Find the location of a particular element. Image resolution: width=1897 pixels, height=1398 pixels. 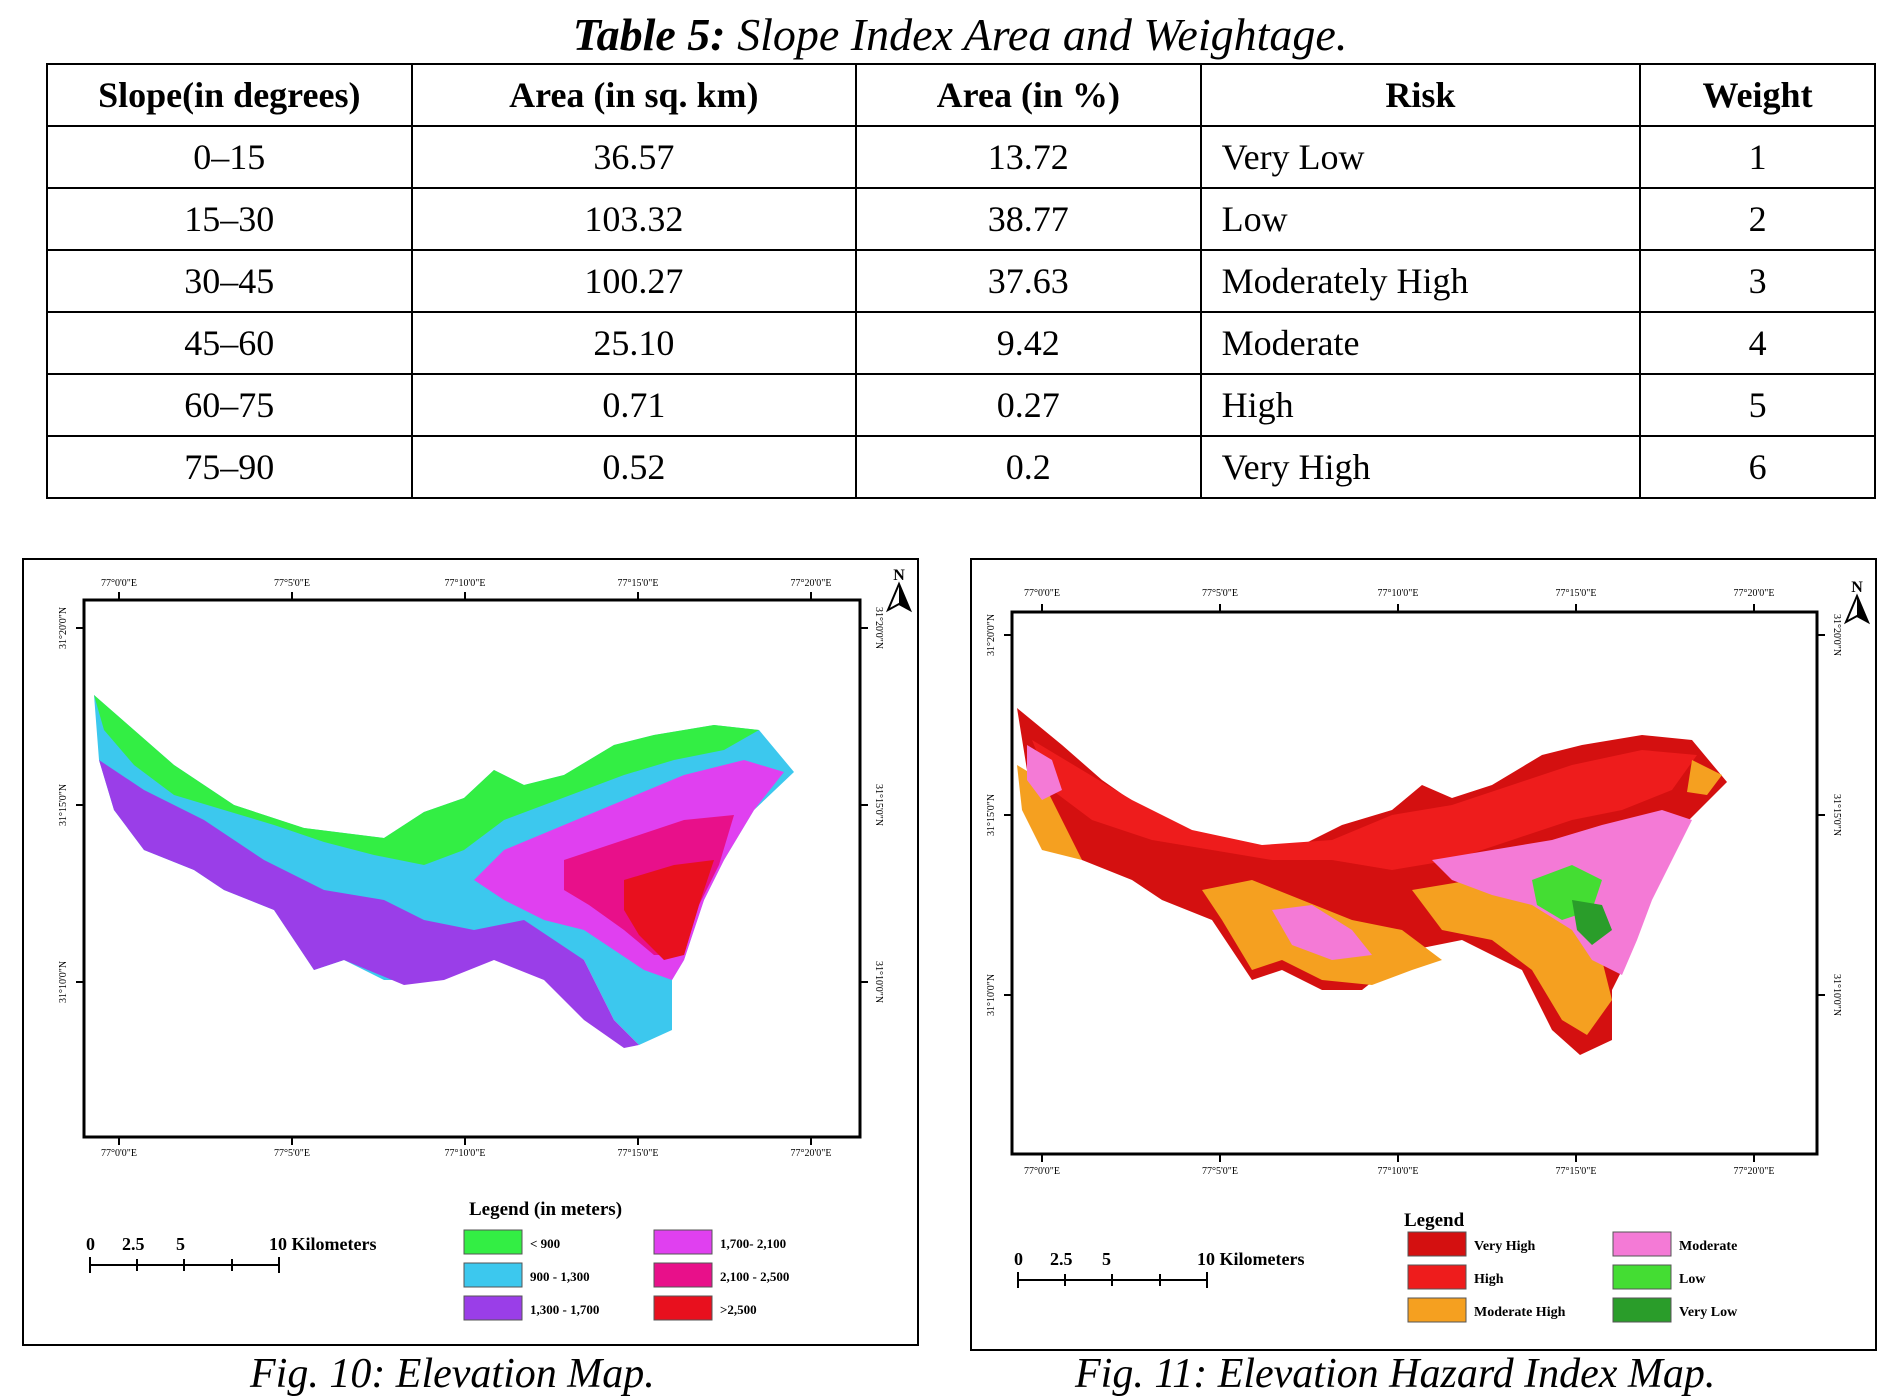

table-cell: 75–90 is located at coordinates (229, 467).